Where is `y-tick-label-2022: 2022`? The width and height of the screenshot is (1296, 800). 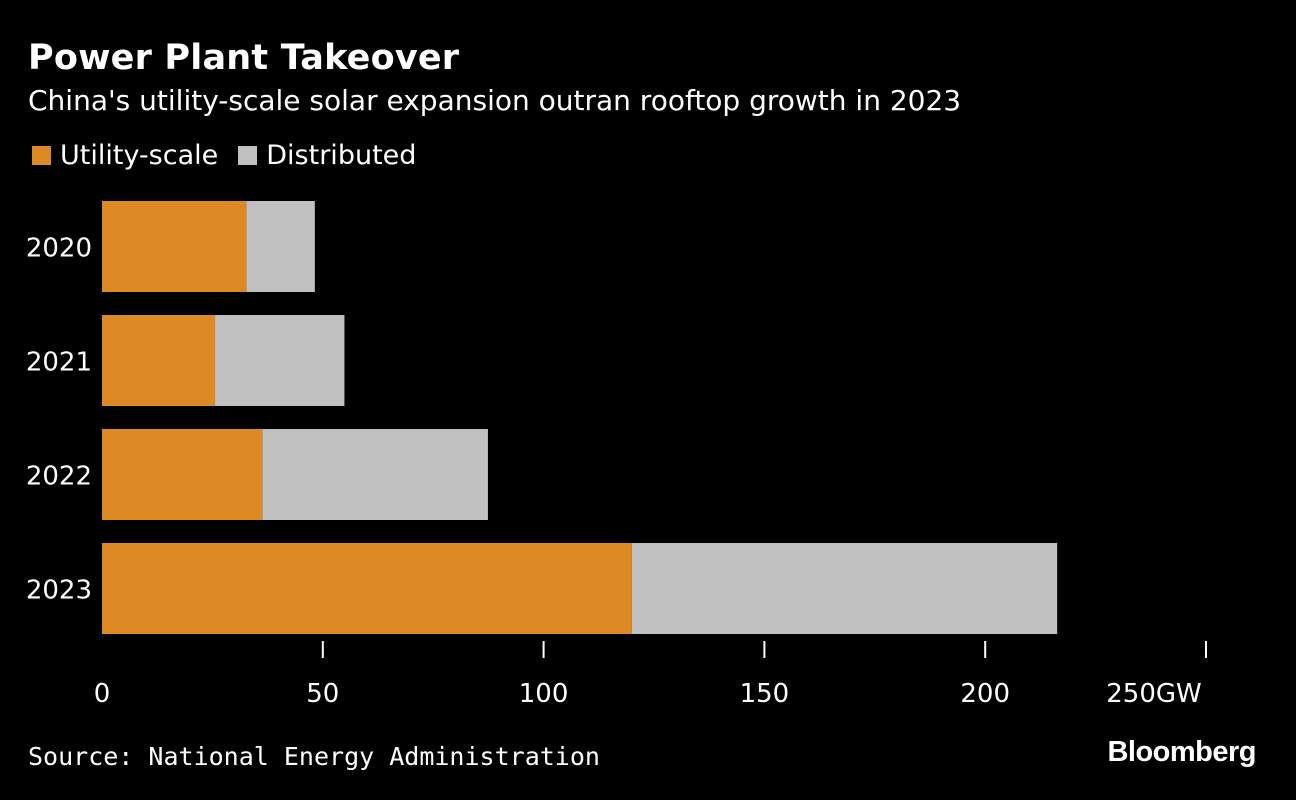
y-tick-label-2022: 2022 is located at coordinates (59, 477).